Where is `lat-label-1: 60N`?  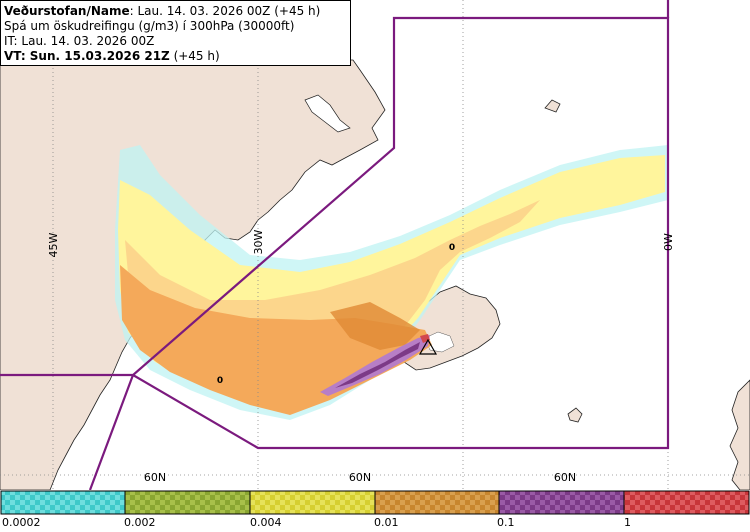 lat-label-1: 60N is located at coordinates (155, 477).